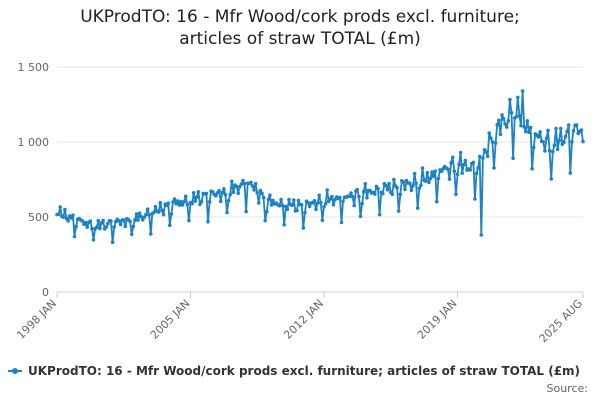 The image size is (600, 400). What do you see at coordinates (567, 388) in the screenshot?
I see `source-label: Source:` at bounding box center [567, 388].